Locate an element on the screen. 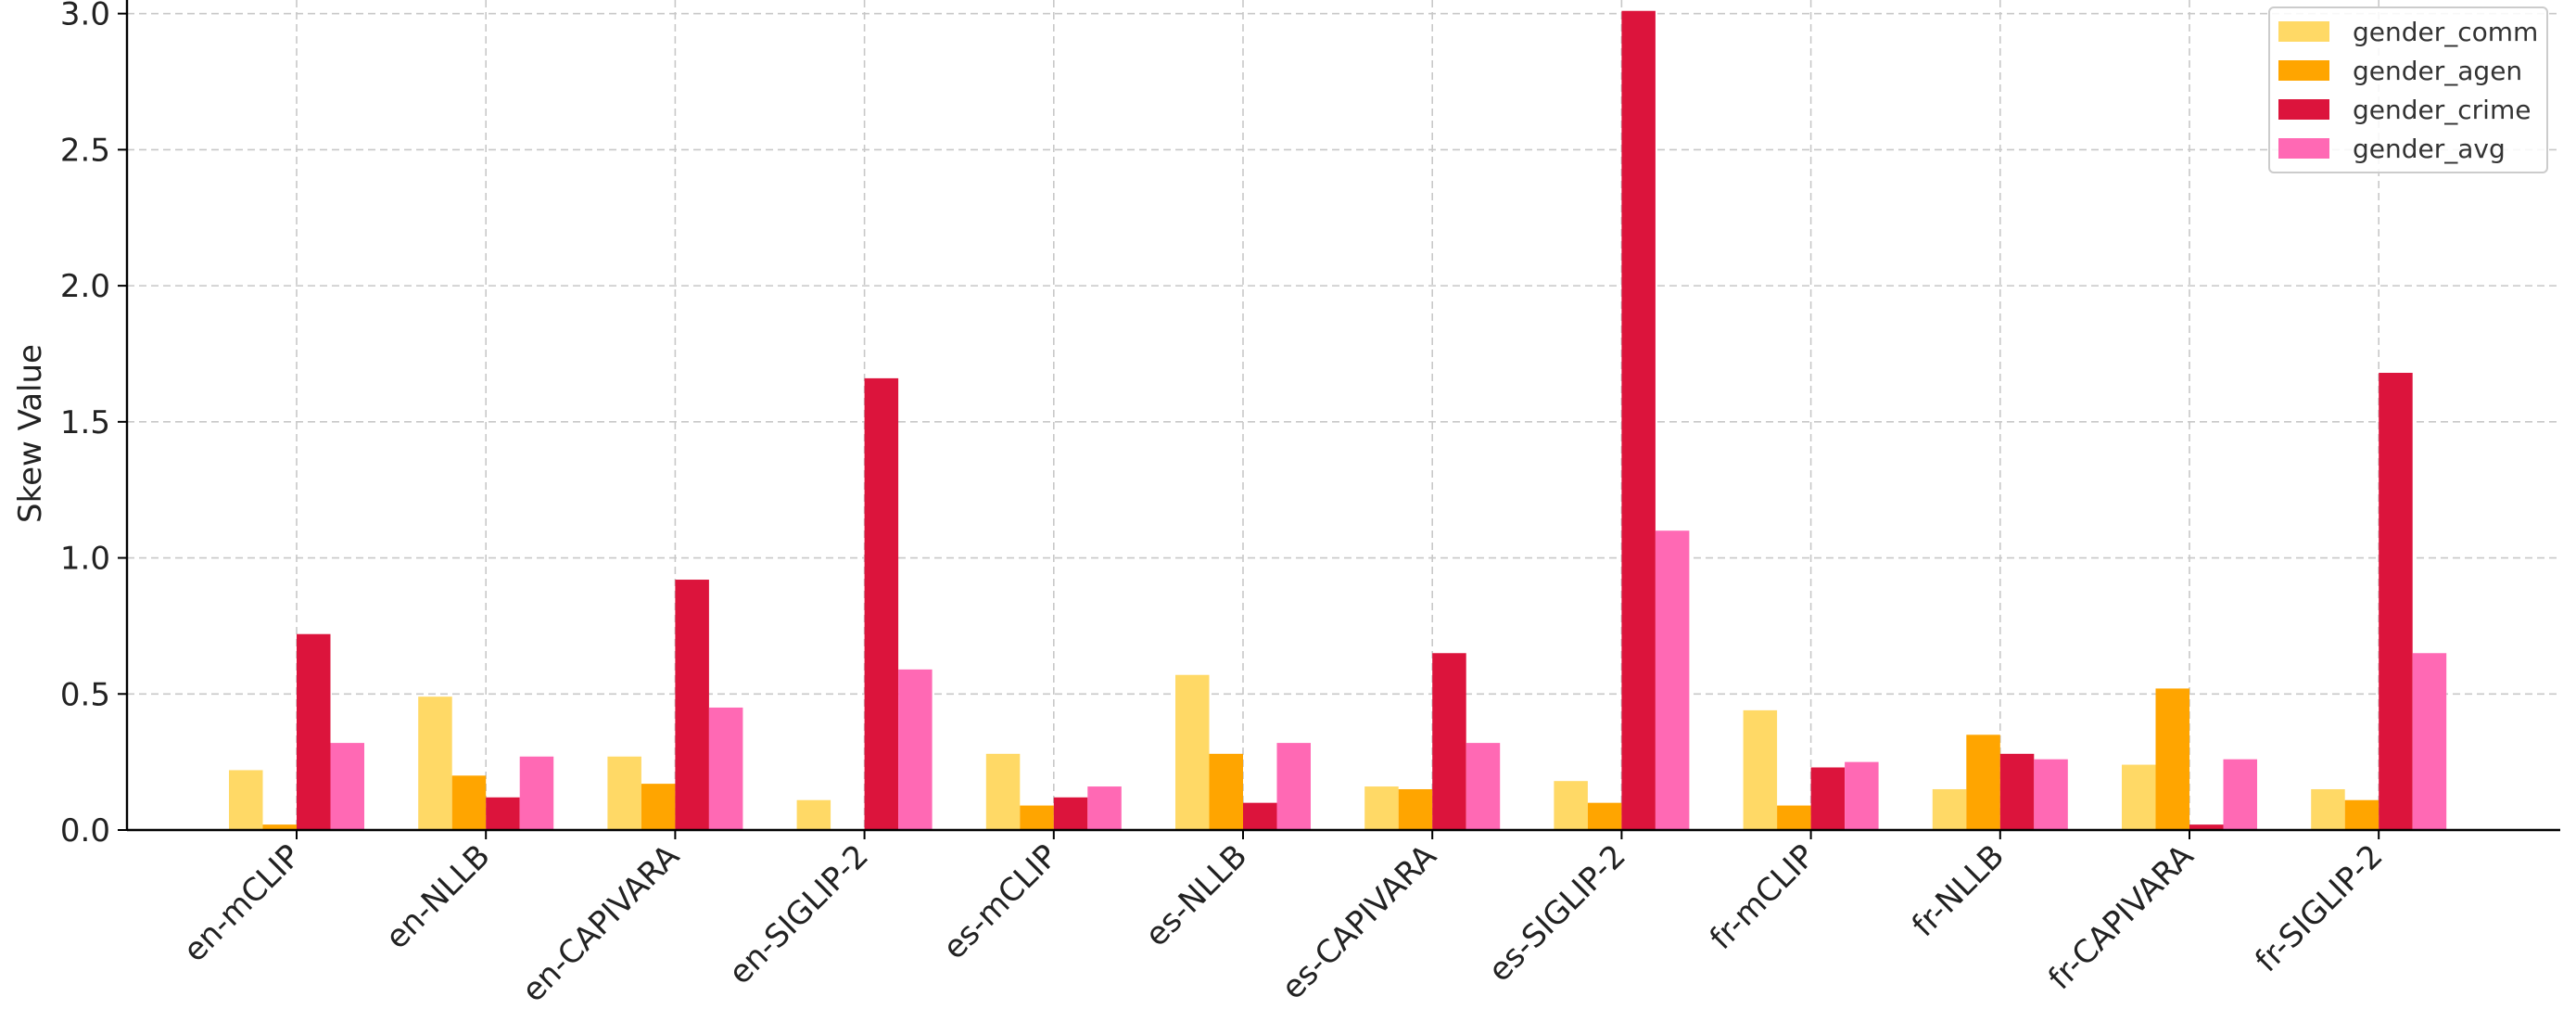 Image resolution: width=2576 pixels, height=1022 pixels. bar-gender_avg-en-NLLB is located at coordinates (536, 793).